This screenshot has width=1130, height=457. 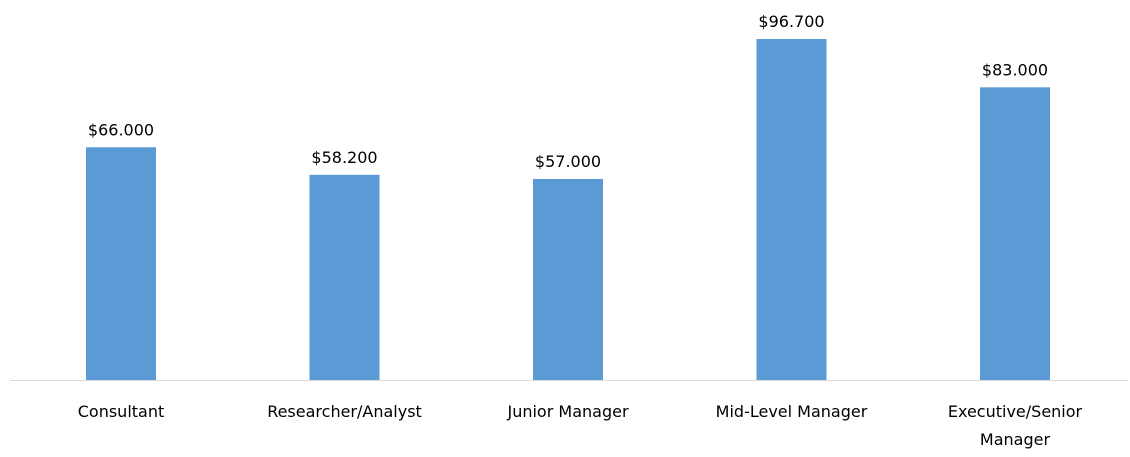 I want to click on x-tick-label: Mid-Level Manager, so click(x=791, y=411).